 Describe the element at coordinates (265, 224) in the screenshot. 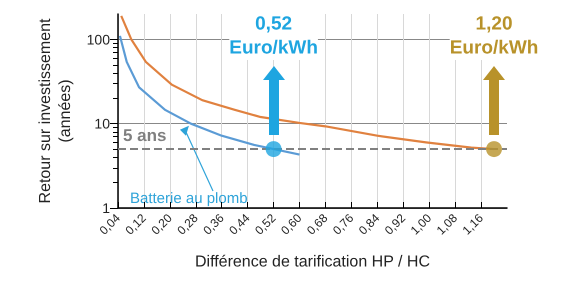

I see `x-tick-label: 0,52` at that location.